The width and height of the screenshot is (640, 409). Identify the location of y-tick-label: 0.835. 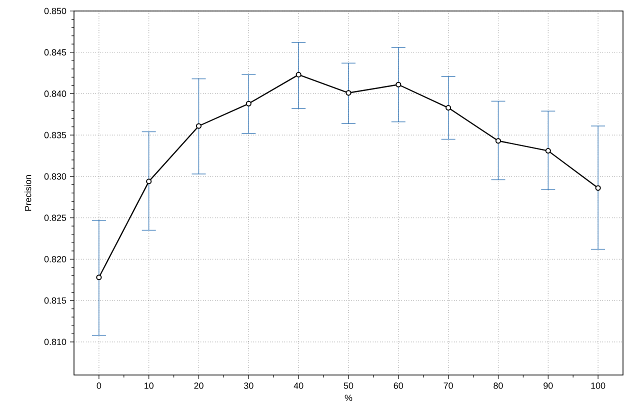
(55, 135).